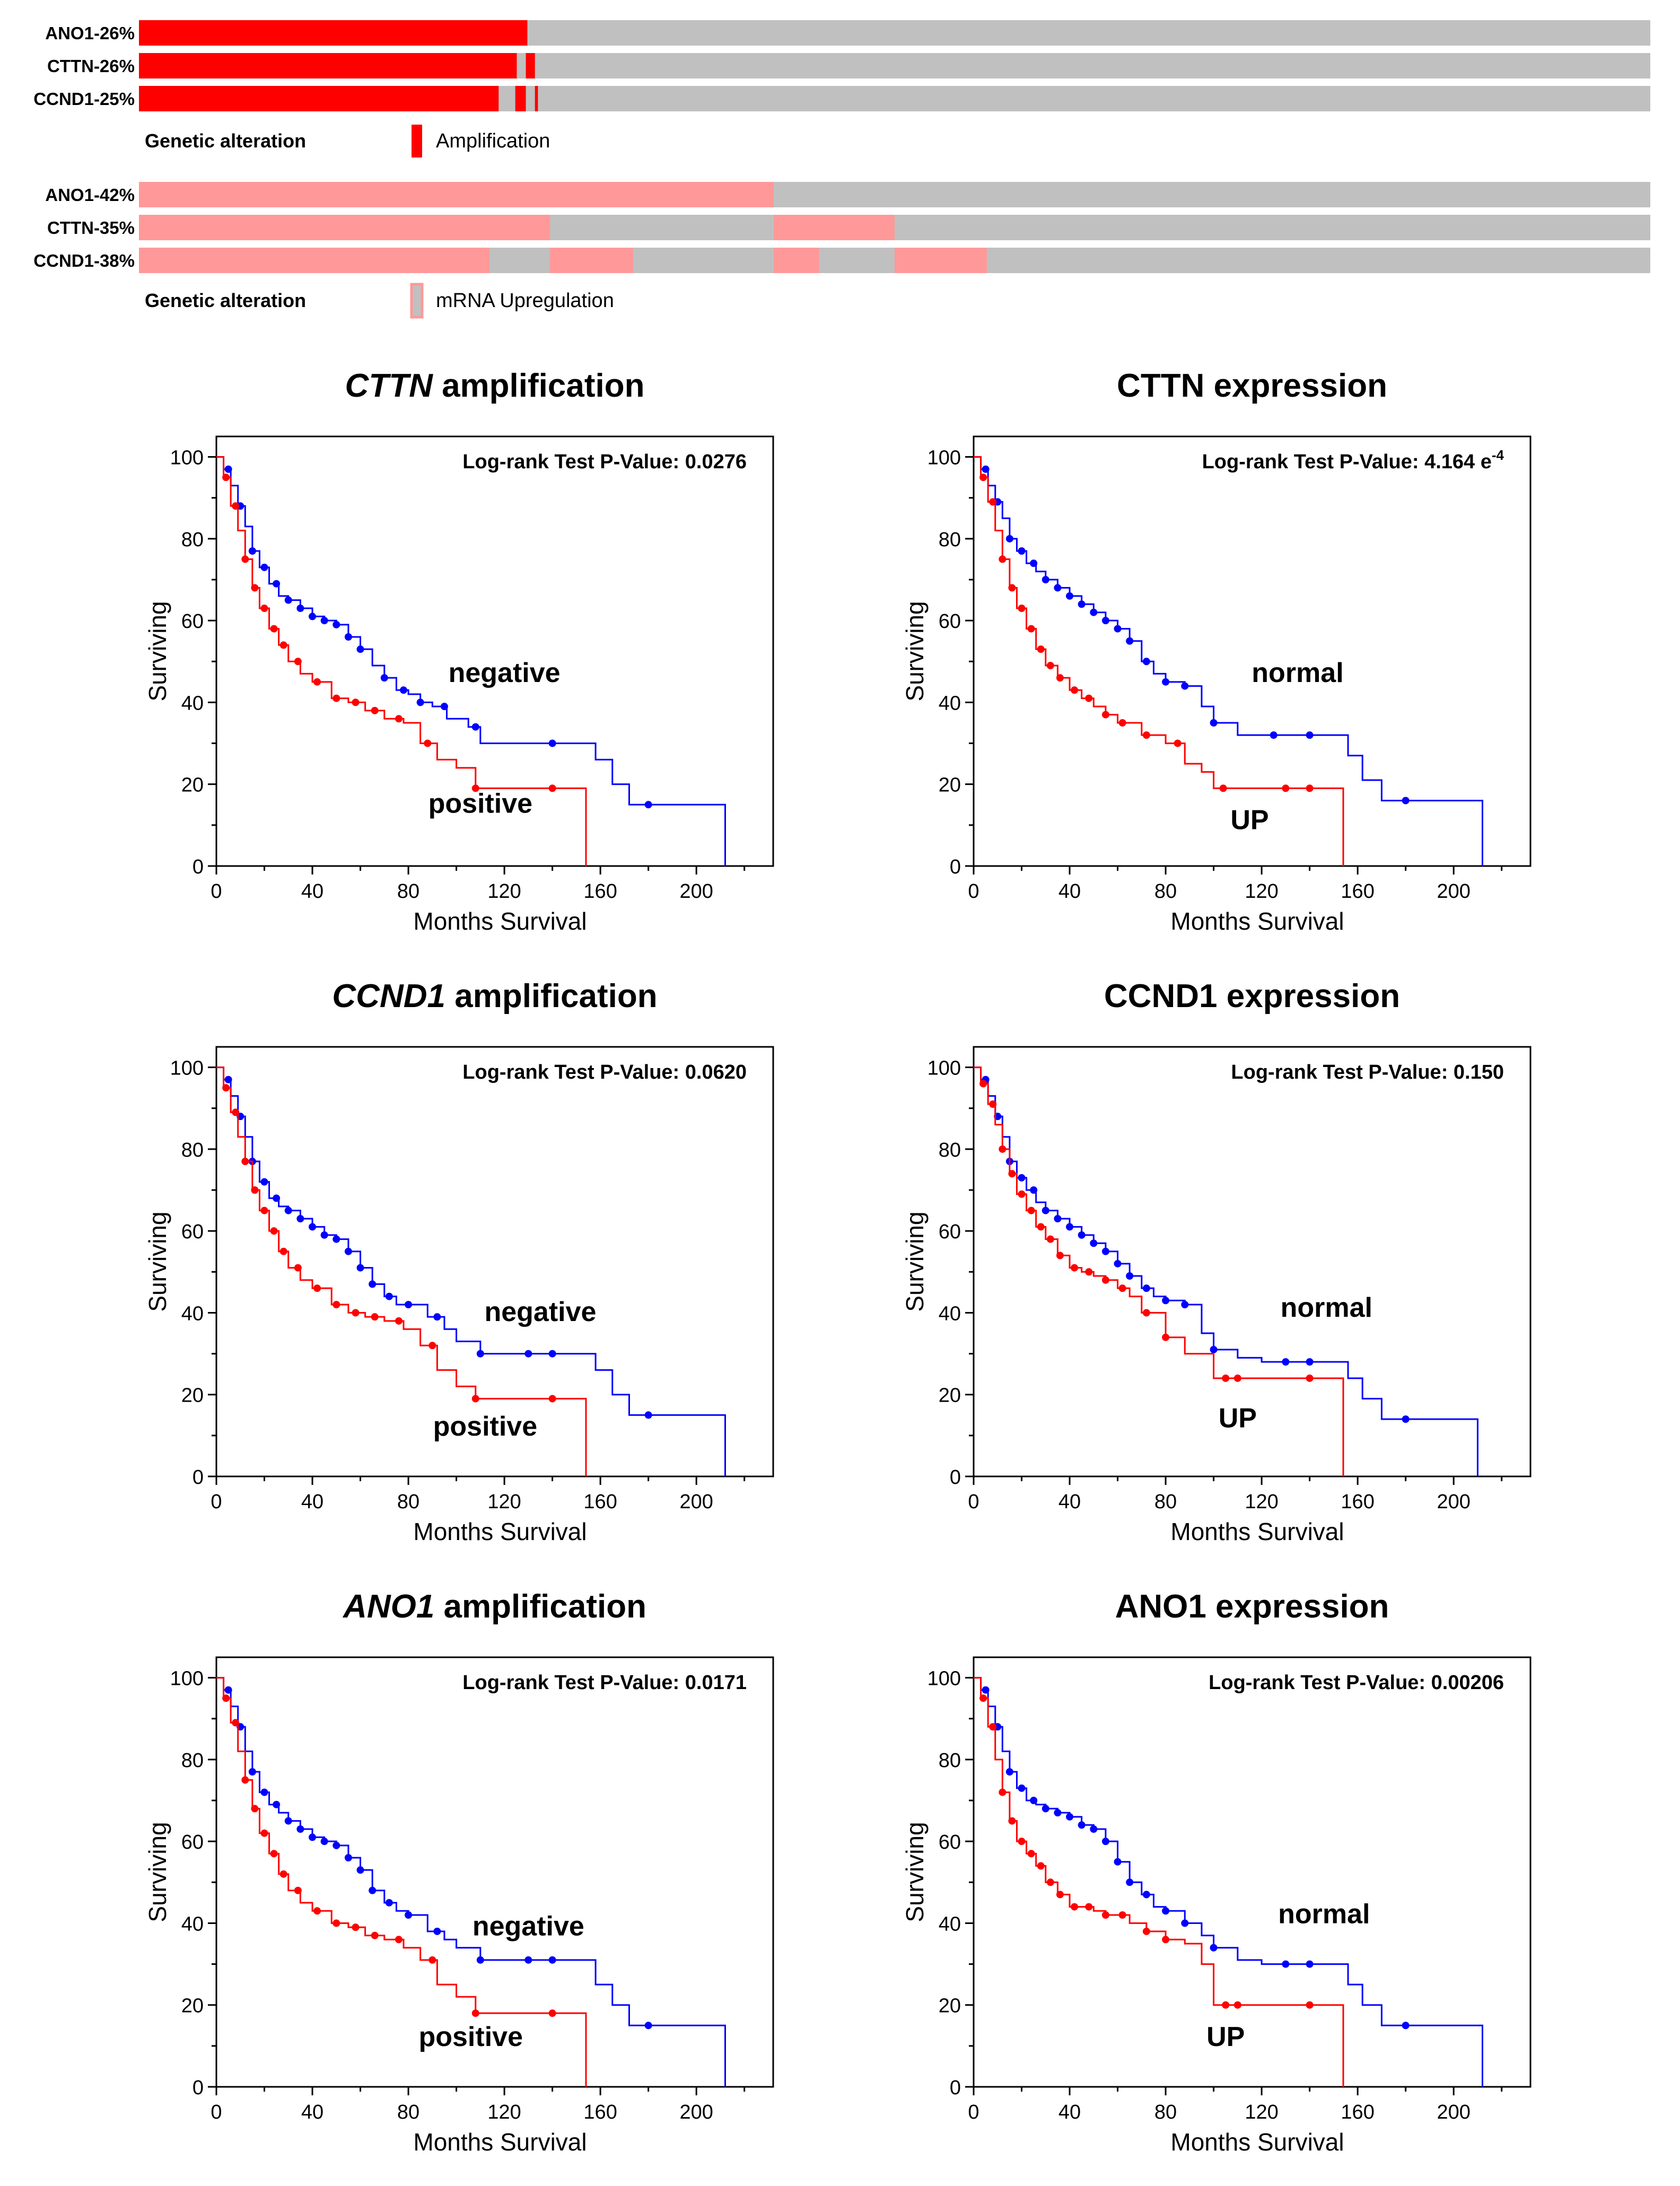 The image size is (1680, 2186). Describe the element at coordinates (1347, 462) in the screenshot. I see `pvalue-text: Log-rank Test P-Value: 4.164 e` at that location.